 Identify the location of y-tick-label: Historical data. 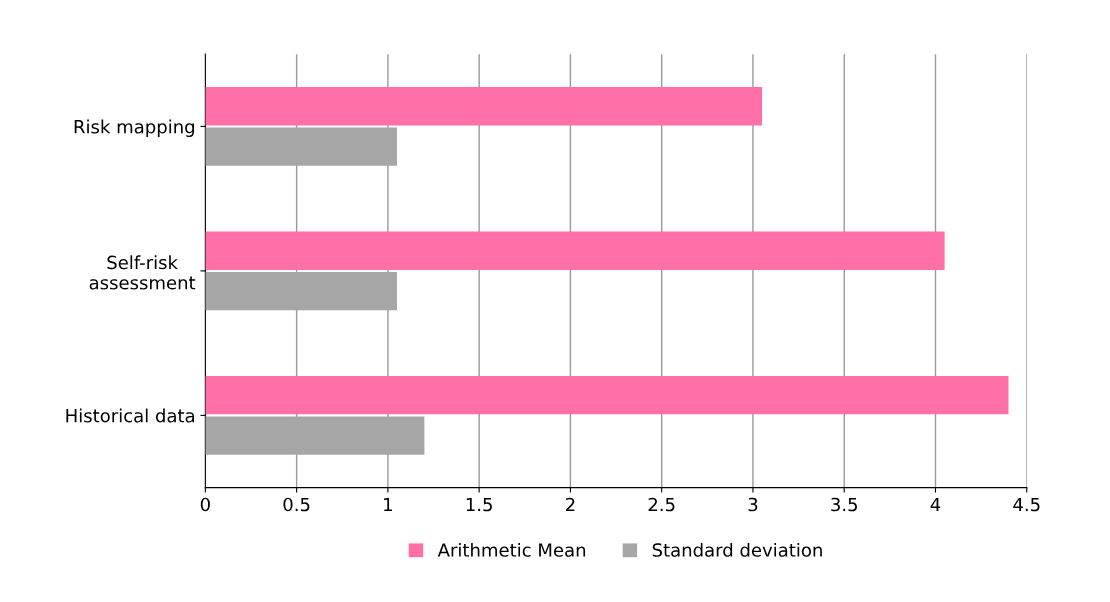
(130, 415).